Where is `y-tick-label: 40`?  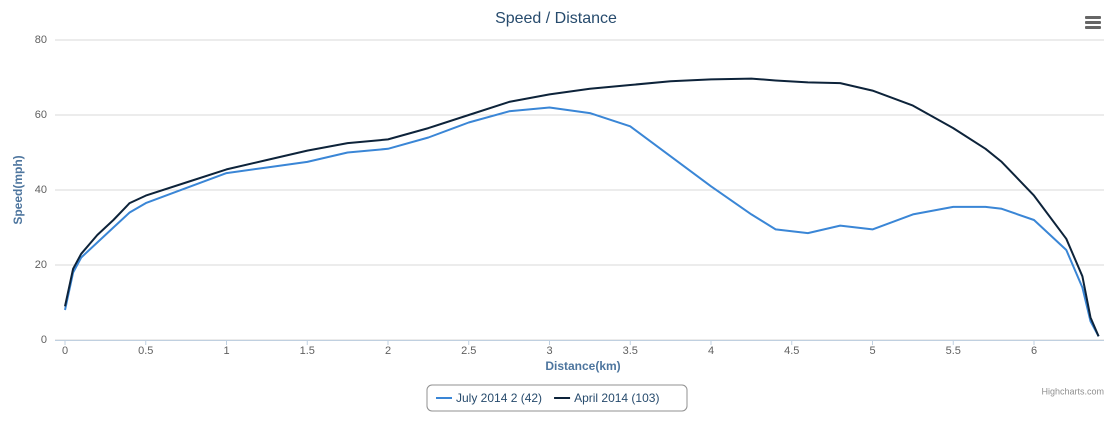
y-tick-label: 40 is located at coordinates (41, 190).